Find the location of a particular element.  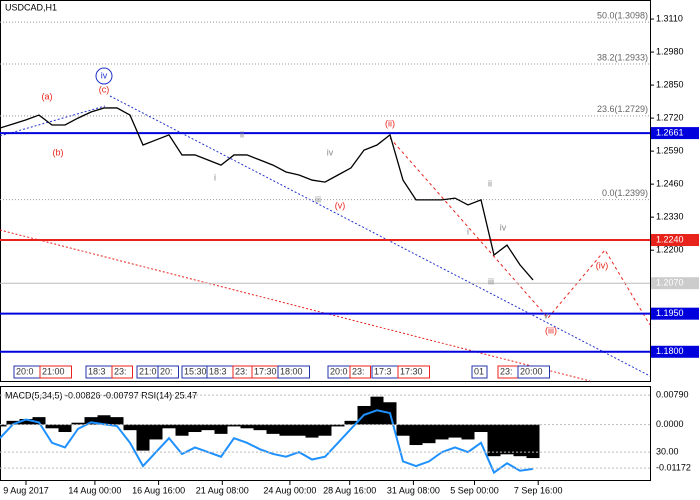

x-tick-label: 24 Aug 00:00 is located at coordinates (289, 490).